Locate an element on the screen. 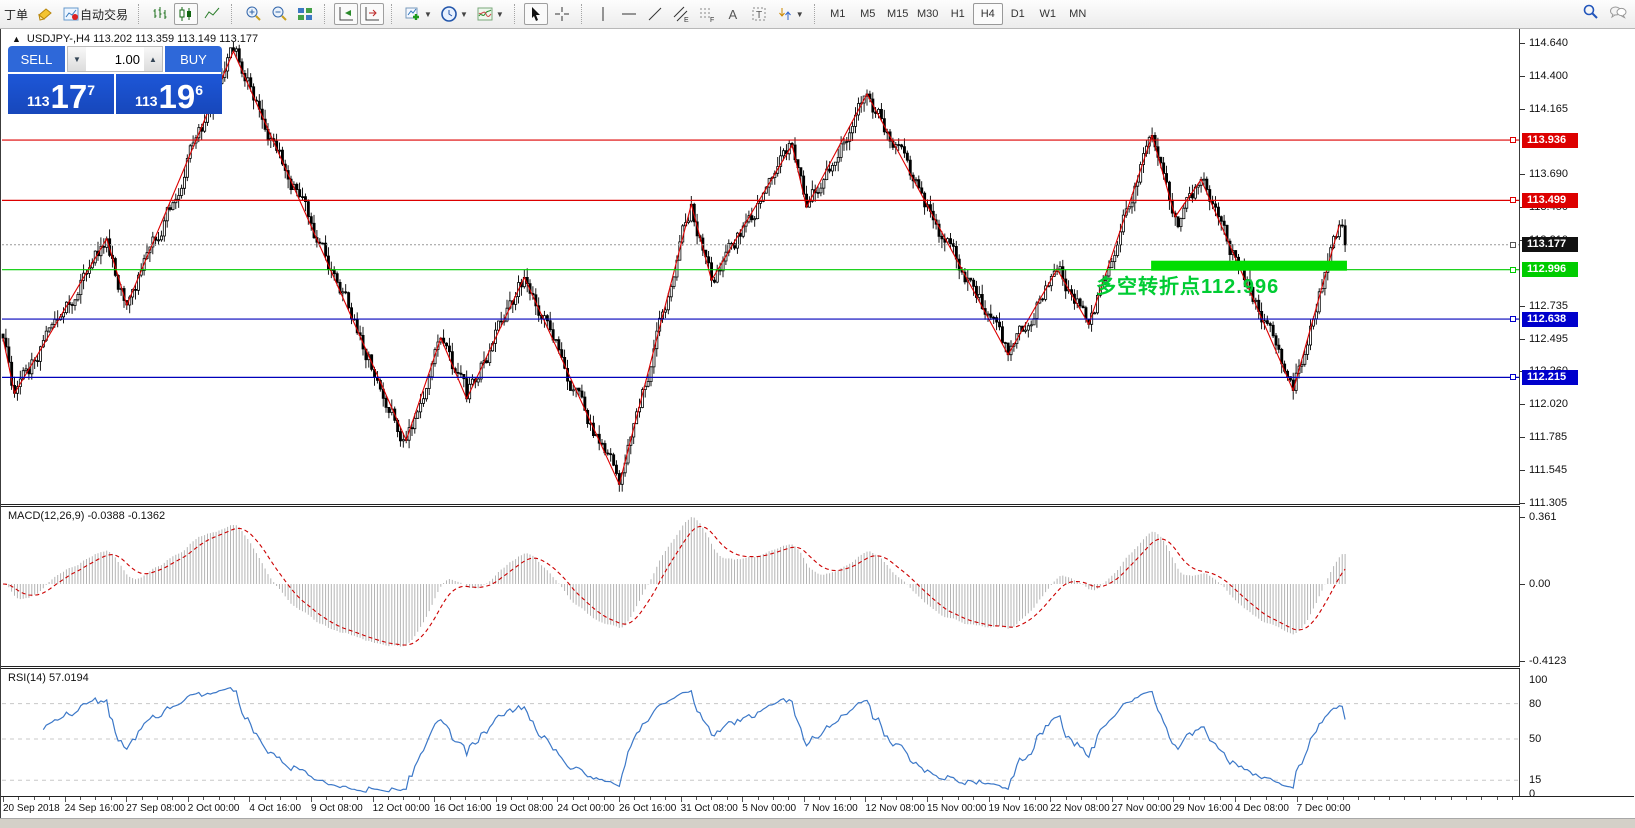 The image size is (1635, 828). zoom-out-icon is located at coordinates (279, 13).